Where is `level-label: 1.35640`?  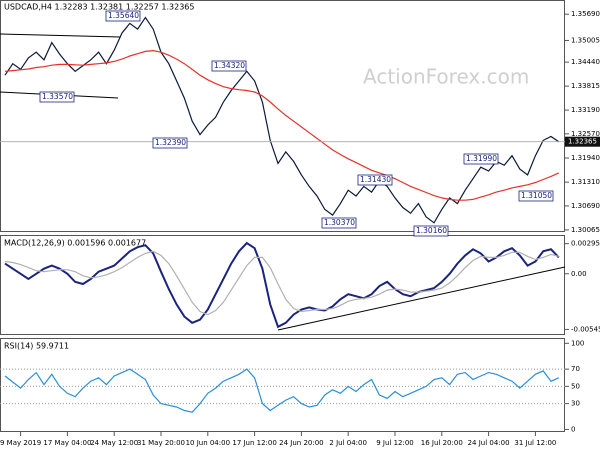
level-label: 1.35640 is located at coordinates (123, 15).